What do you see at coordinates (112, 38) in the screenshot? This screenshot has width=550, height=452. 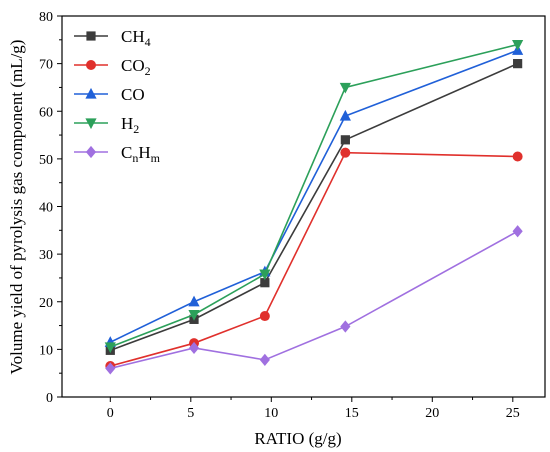 I see `legend-item: CH4` at bounding box center [112, 38].